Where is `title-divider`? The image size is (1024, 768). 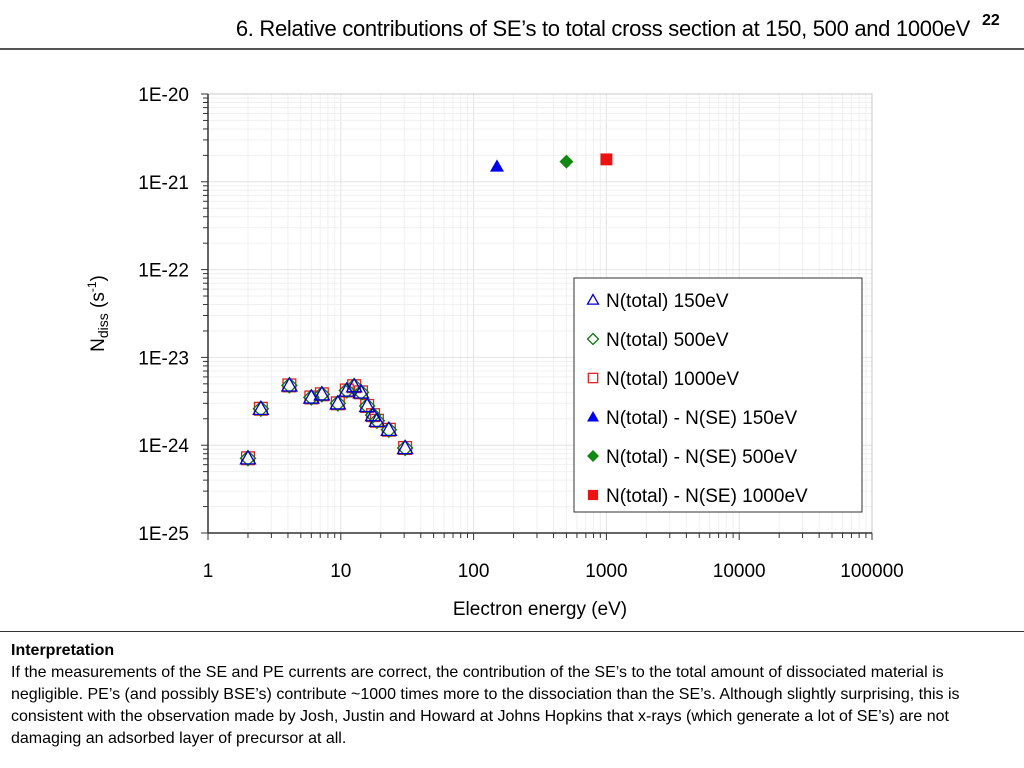
title-divider is located at coordinates (512, 49).